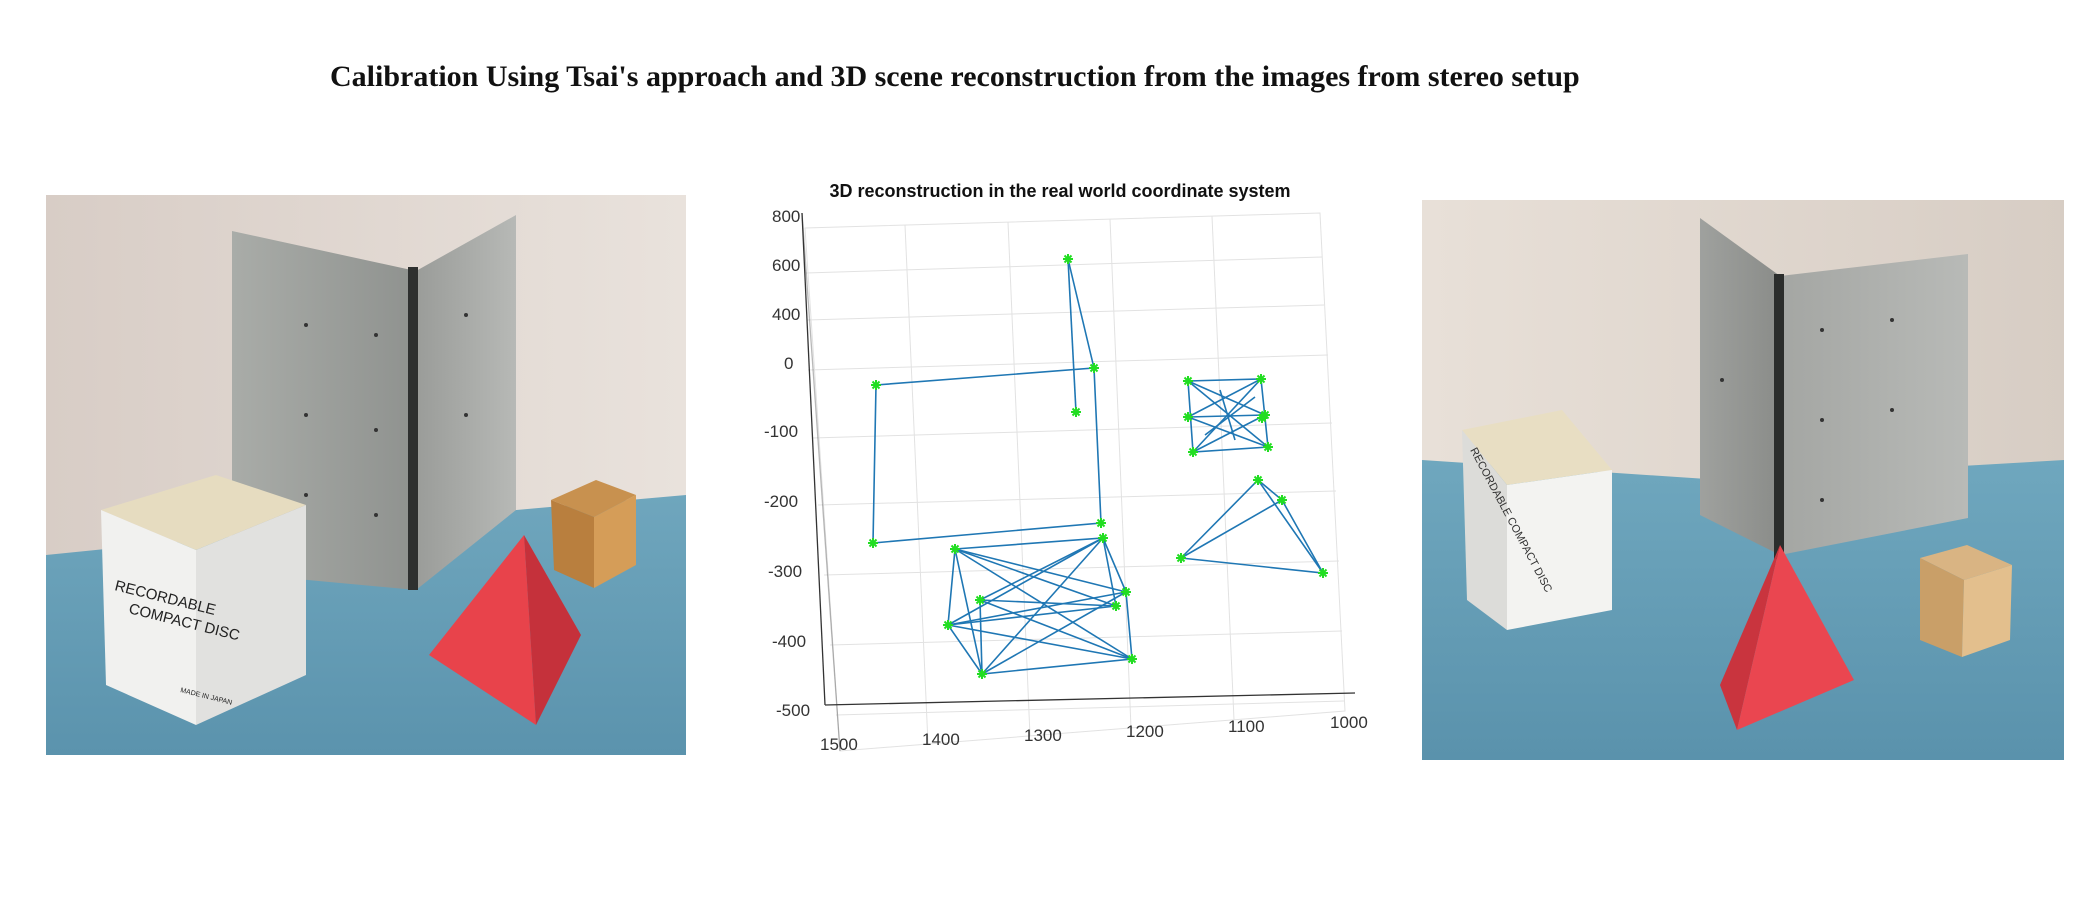 The width and height of the screenshot is (2100, 900). I want to click on z-tick: 0, so click(788, 363).